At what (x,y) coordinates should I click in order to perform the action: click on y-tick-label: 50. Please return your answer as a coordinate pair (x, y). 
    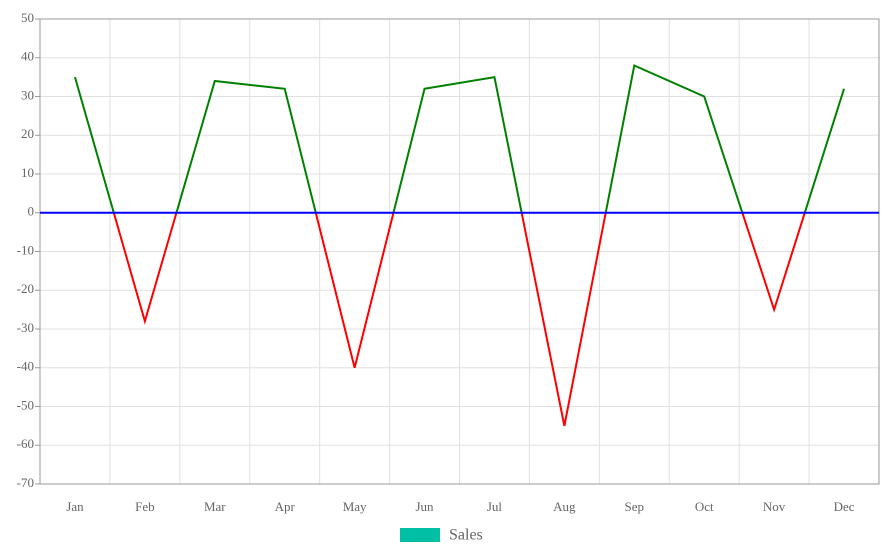
    Looking at the image, I should click on (27, 17).